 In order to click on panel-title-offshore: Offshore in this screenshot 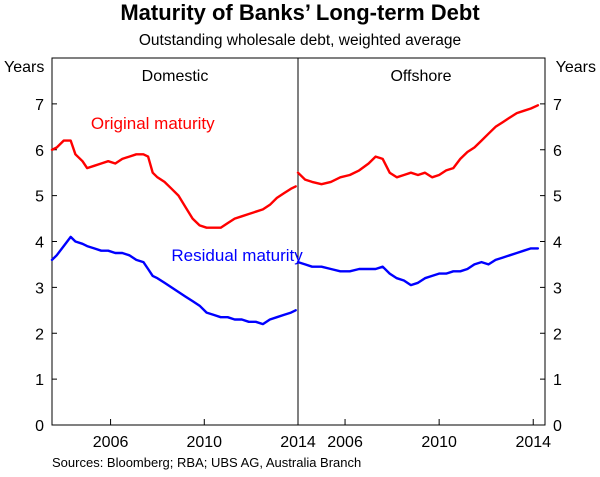, I will do `click(420, 76)`.